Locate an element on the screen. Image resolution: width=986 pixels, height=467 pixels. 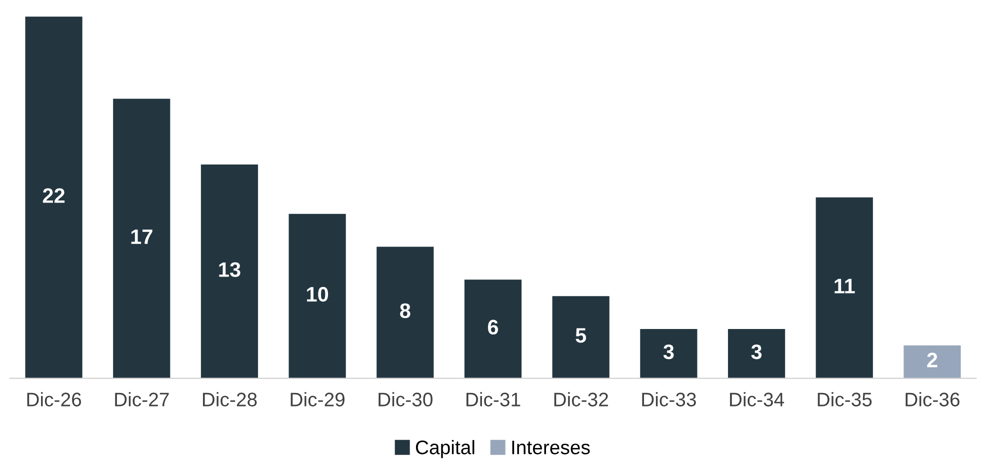
x-tick-label: Dic-31 is located at coordinates (493, 399).